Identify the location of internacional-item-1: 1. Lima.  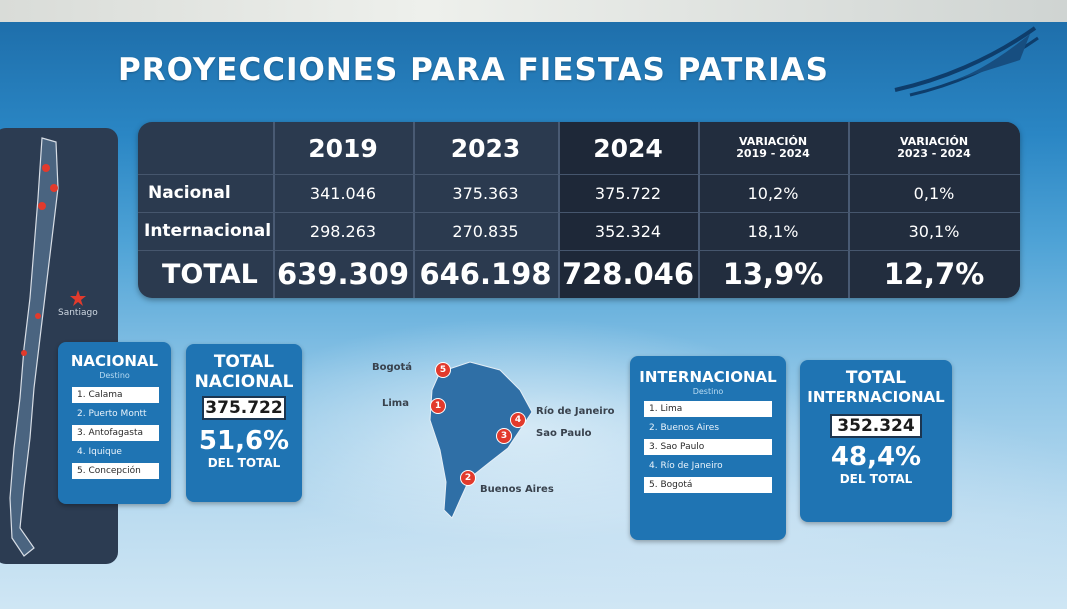
(708, 409).